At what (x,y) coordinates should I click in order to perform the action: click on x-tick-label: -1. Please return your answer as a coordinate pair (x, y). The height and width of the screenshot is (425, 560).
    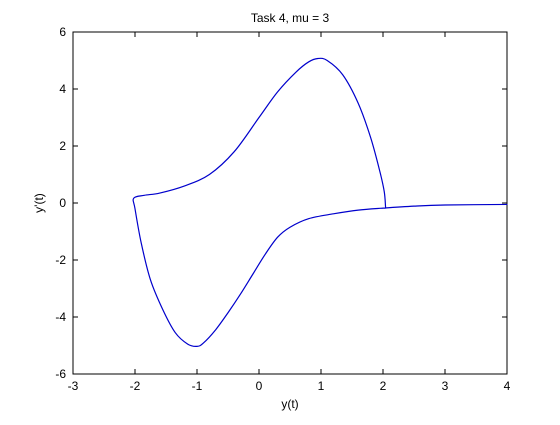
    Looking at the image, I should click on (197, 386).